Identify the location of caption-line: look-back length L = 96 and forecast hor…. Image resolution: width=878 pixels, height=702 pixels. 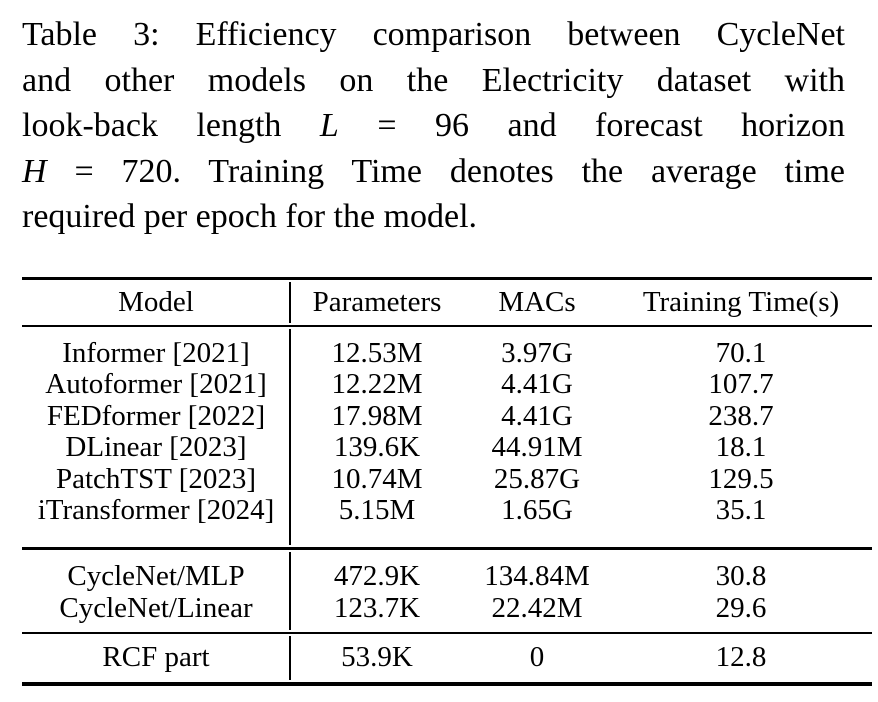
(433, 126).